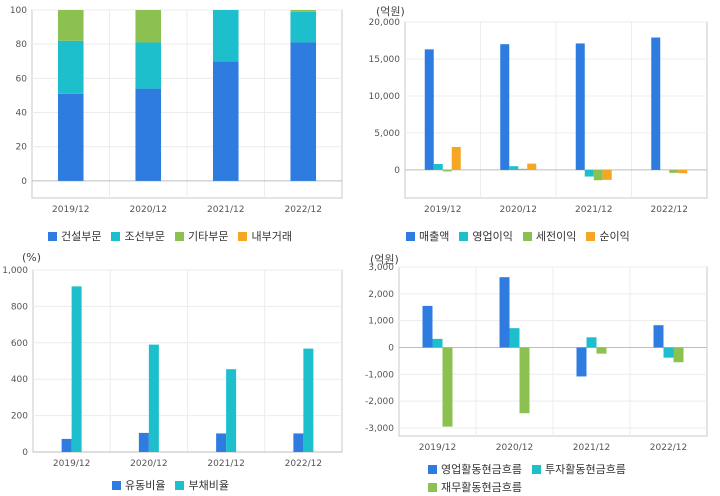  What do you see at coordinates (18, 11) in the screenshot?
I see `y-tick-label: 100` at bounding box center [18, 11].